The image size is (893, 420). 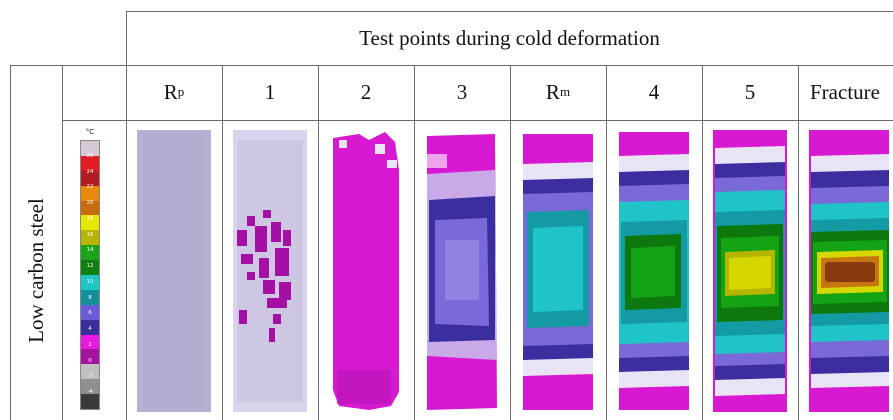 What do you see at coordinates (90, 187) in the screenshot?
I see `scale-tick-label: 22` at bounding box center [90, 187].